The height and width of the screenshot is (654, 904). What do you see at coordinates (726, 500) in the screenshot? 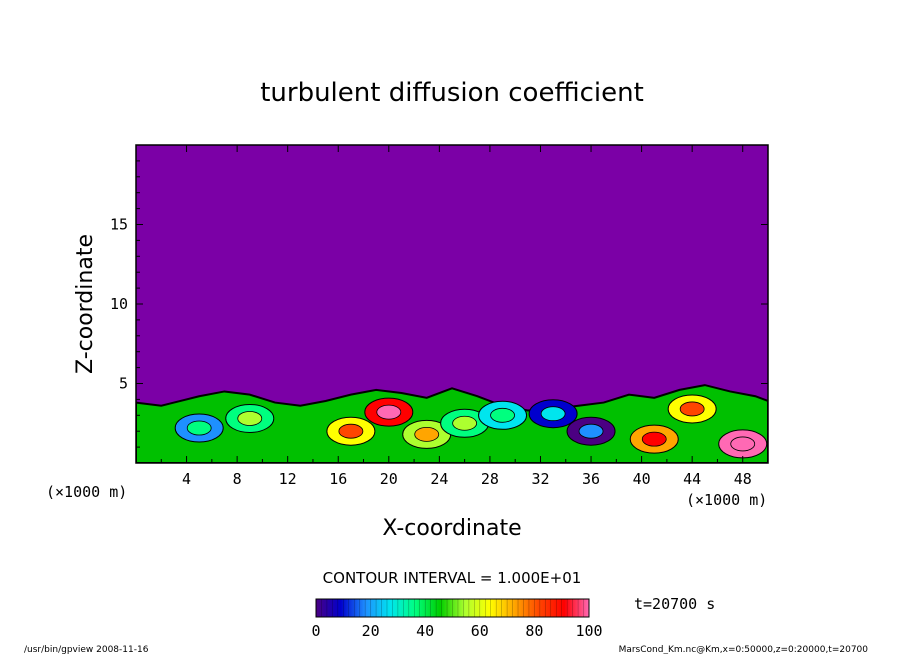
I see `x-unit-right: (×1000 m)` at bounding box center [726, 500].